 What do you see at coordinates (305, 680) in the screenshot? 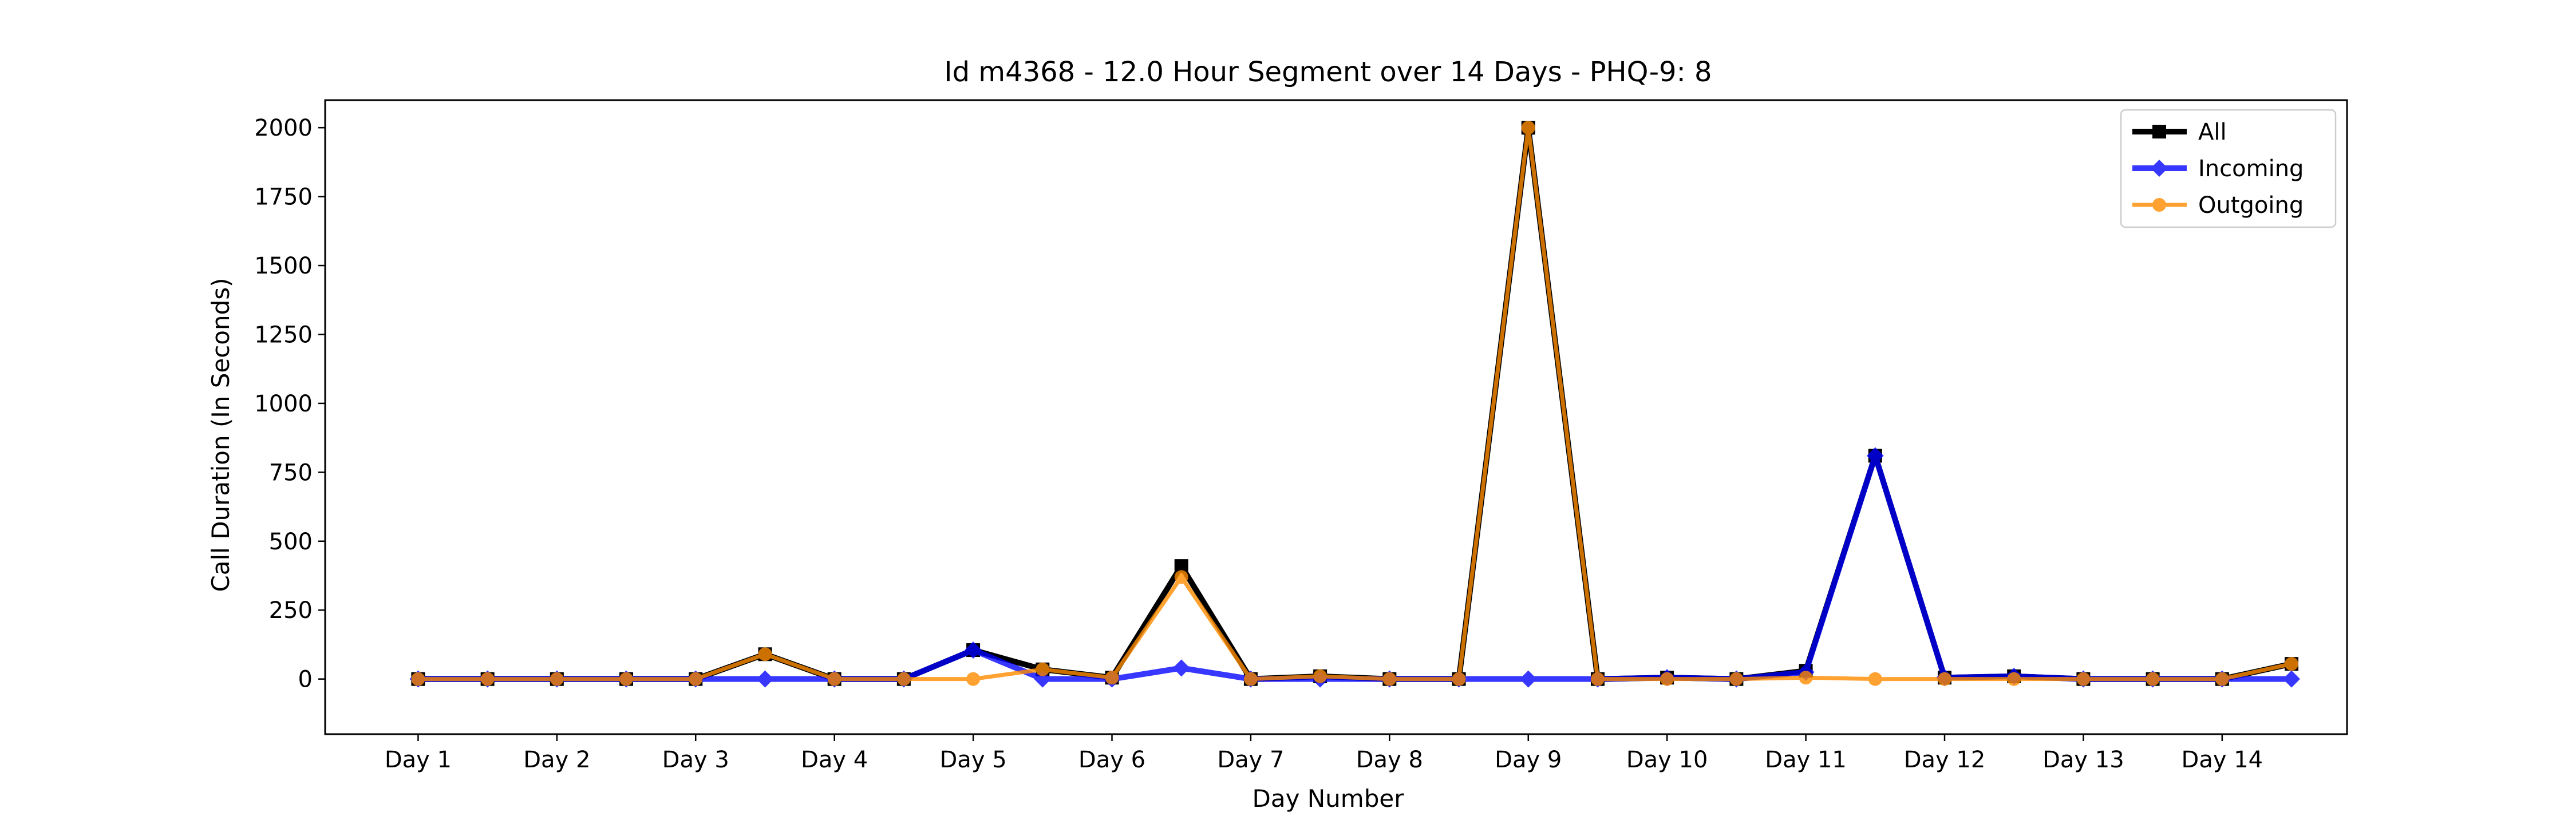
I see `y-tick-label: 0` at bounding box center [305, 680].